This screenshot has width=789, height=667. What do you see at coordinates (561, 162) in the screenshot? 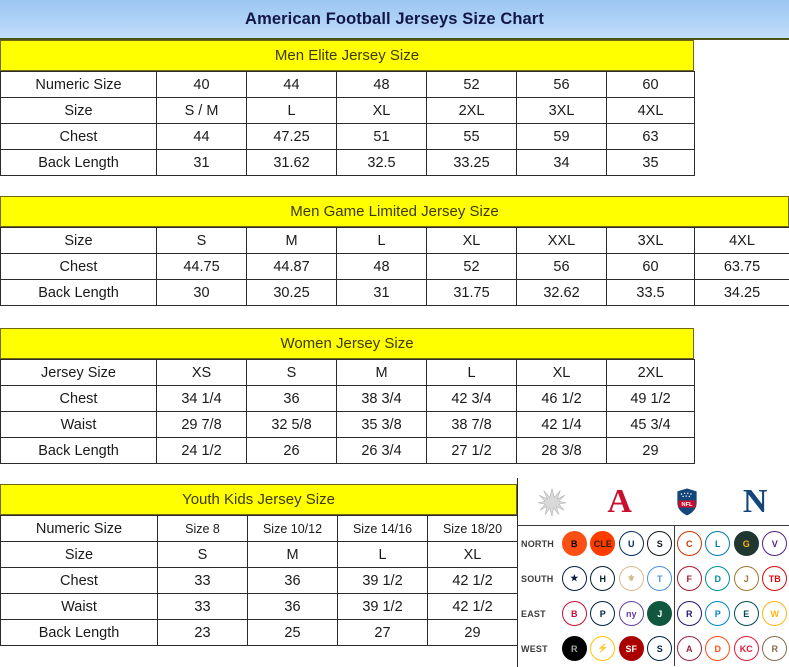
I see `table-cell: 34` at bounding box center [561, 162].